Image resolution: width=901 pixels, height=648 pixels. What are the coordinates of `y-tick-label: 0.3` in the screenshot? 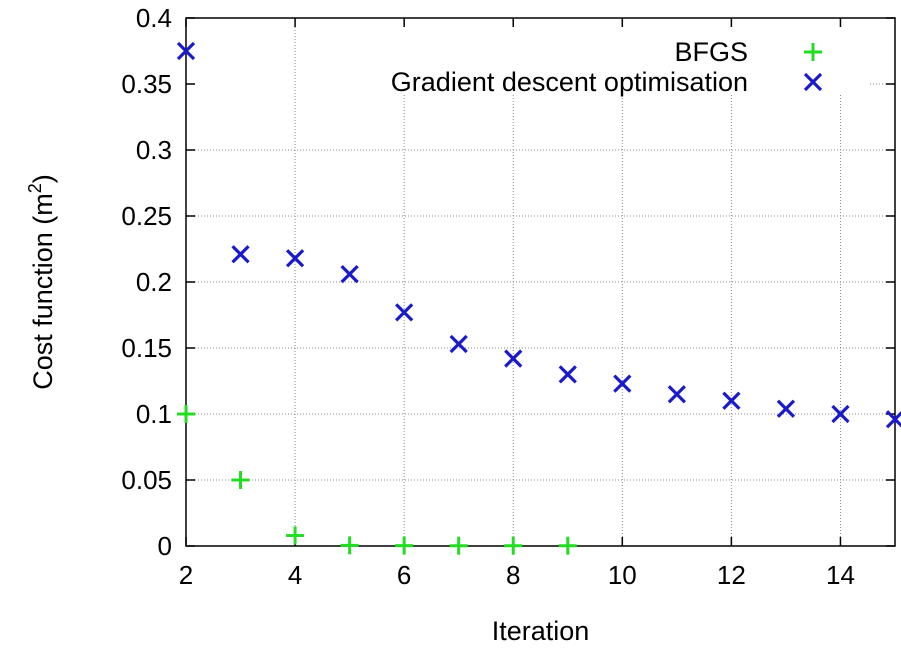 It's located at (154, 150).